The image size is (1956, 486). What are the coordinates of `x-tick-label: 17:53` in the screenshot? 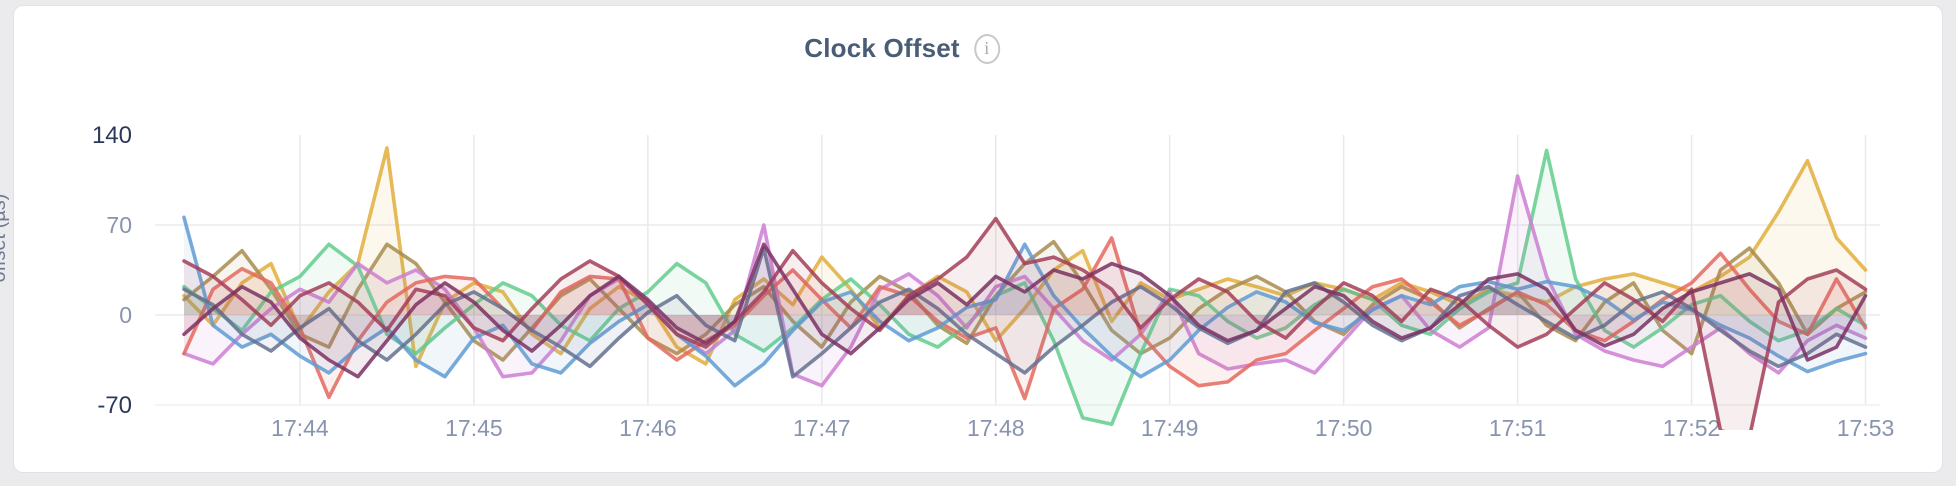 It's located at (1866, 428).